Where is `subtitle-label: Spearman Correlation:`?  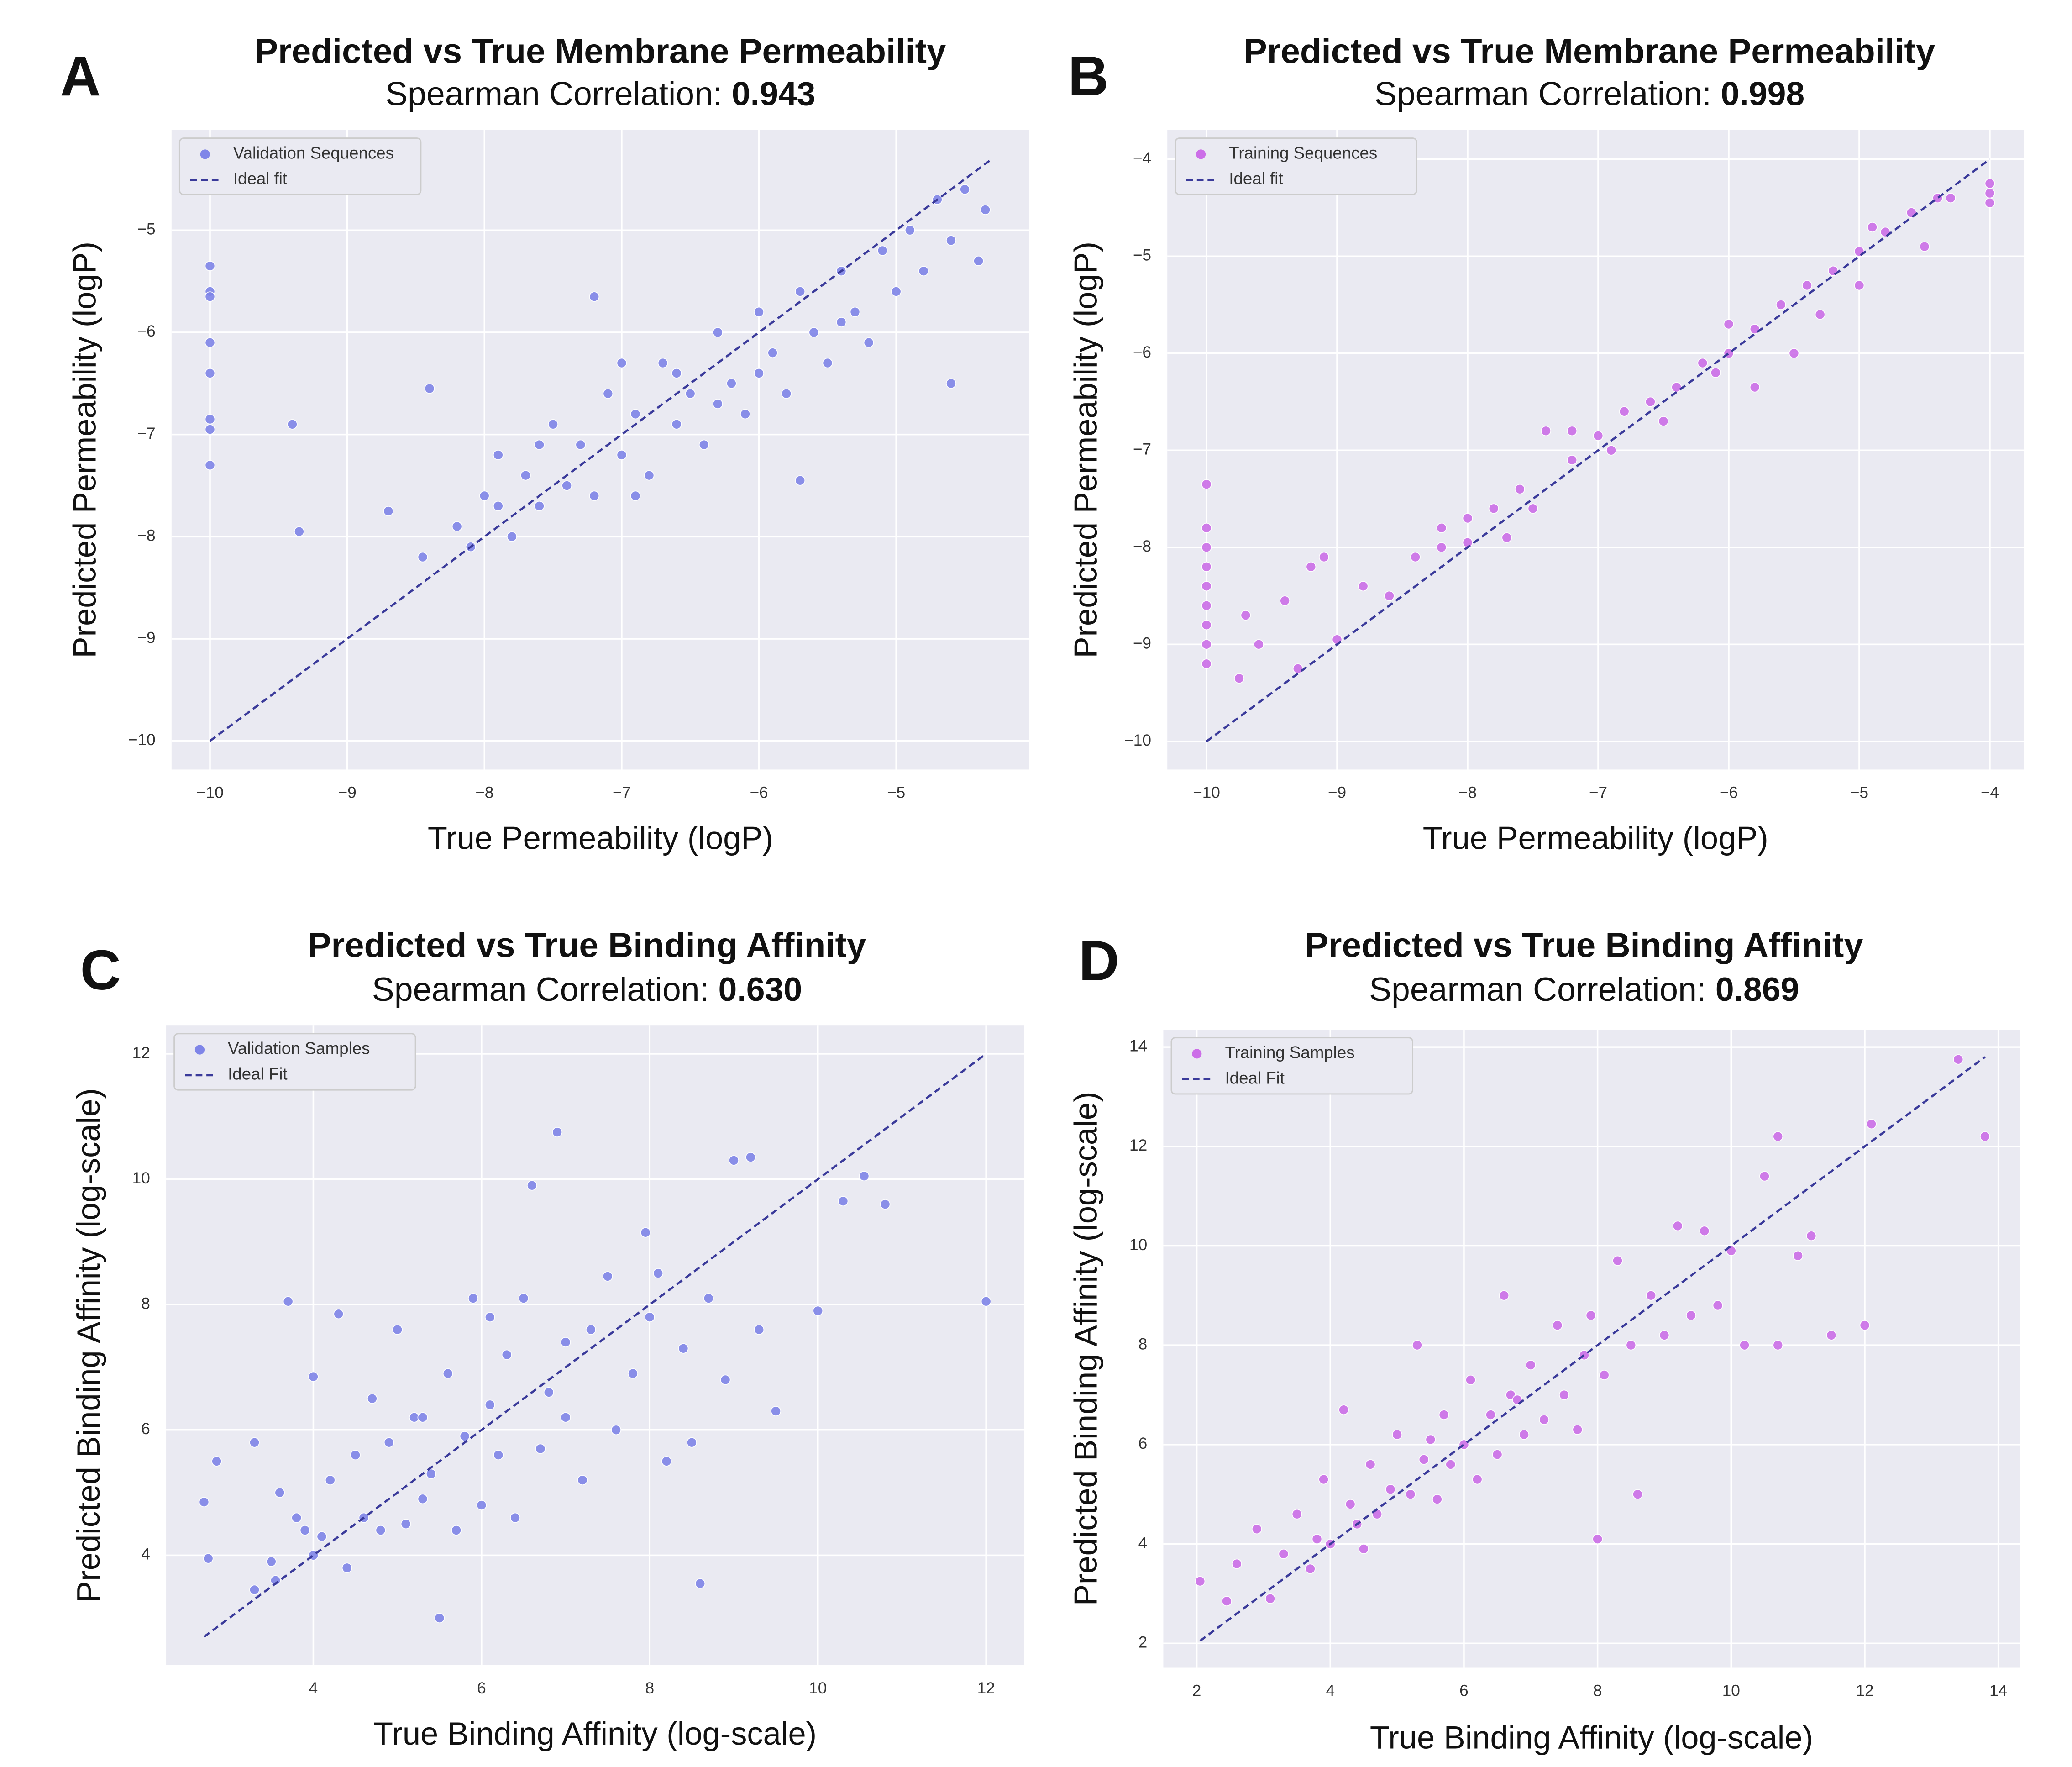 subtitle-label: Spearman Correlation: is located at coordinates (1538, 989).